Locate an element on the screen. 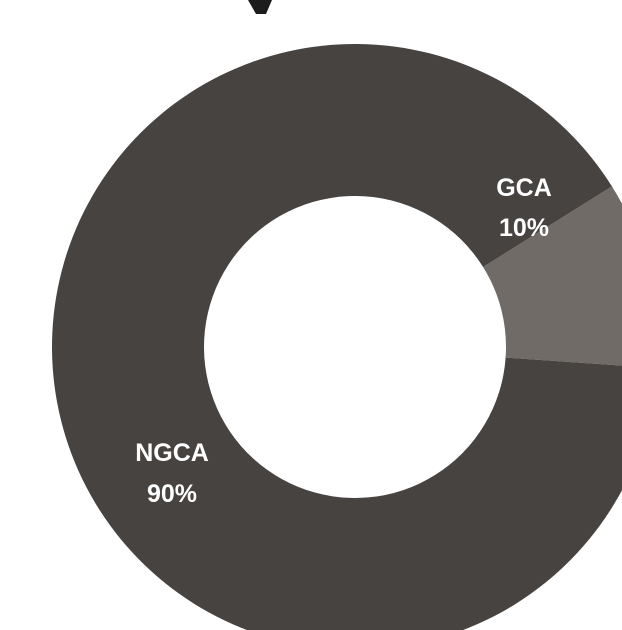 Image resolution: width=622 pixels, height=630 pixels. slice-label-ngca-value: 90% is located at coordinates (172, 494).